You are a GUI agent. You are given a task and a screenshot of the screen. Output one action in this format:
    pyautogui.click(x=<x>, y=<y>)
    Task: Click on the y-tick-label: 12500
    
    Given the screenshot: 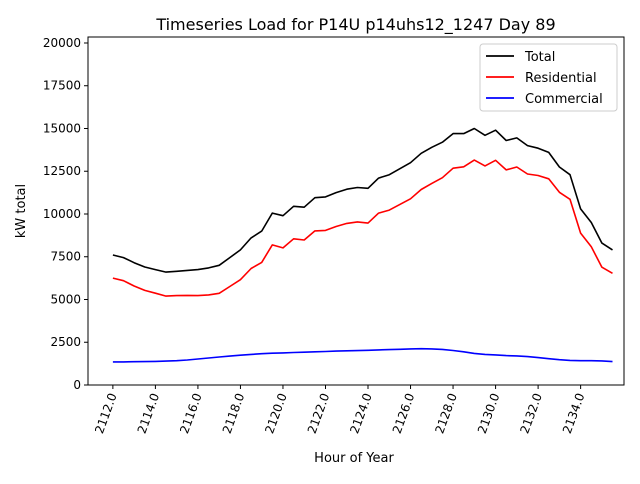 What is the action you would take?
    pyautogui.click(x=62, y=171)
    